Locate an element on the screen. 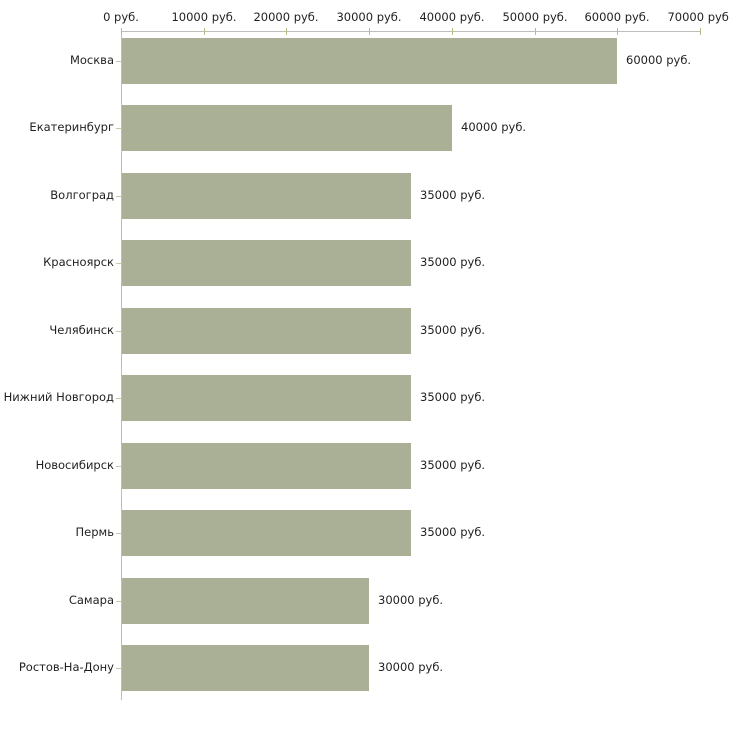  category-label: Нижний Новгород is located at coordinates (58, 397).